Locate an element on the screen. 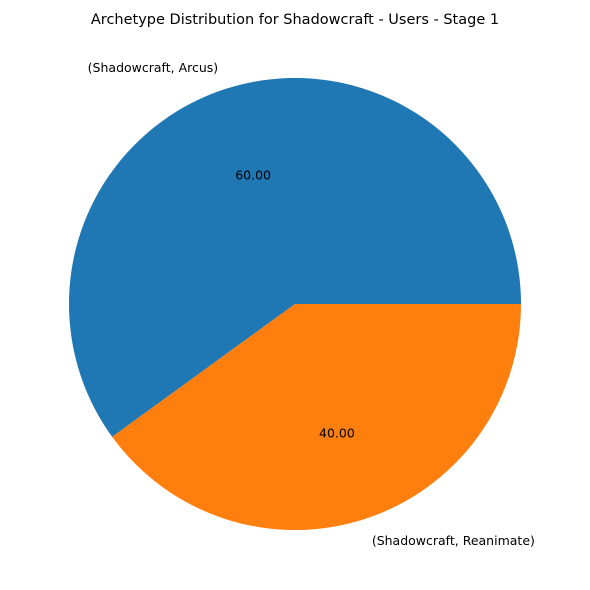 The height and width of the screenshot is (590, 590). pie-category-label-1: (Shadowcraft, Arcus) is located at coordinates (153, 67).